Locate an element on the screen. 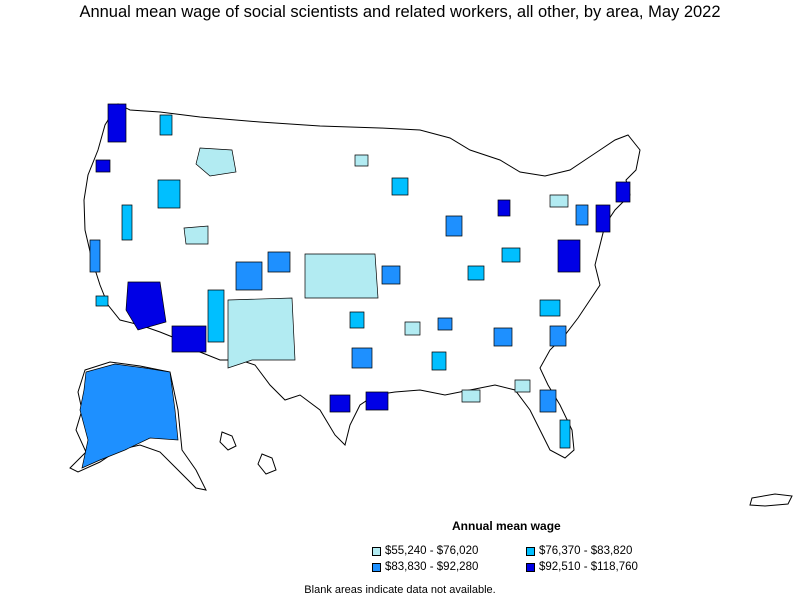 The image size is (800, 600). legend-item-tier-4: $92,510 - $118,760 is located at coordinates (582, 567).